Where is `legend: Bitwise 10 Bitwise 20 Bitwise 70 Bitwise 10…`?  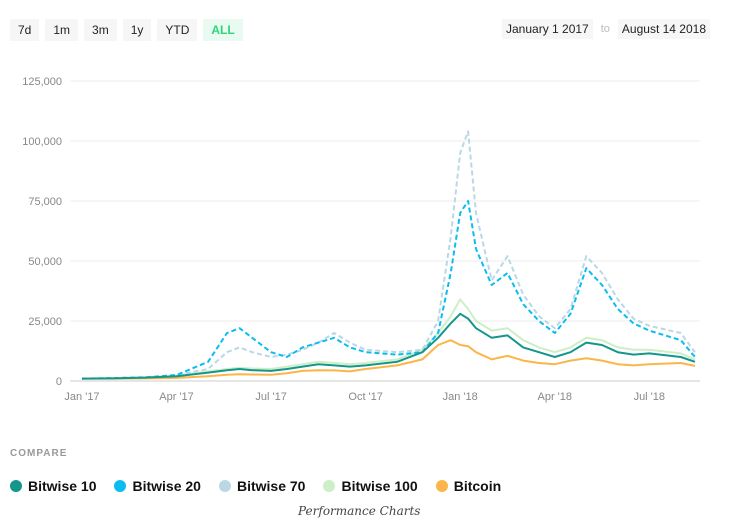
legend: Bitwise 10 Bitwise 20 Bitwise 70 Bitwise 10… is located at coordinates (255, 486).